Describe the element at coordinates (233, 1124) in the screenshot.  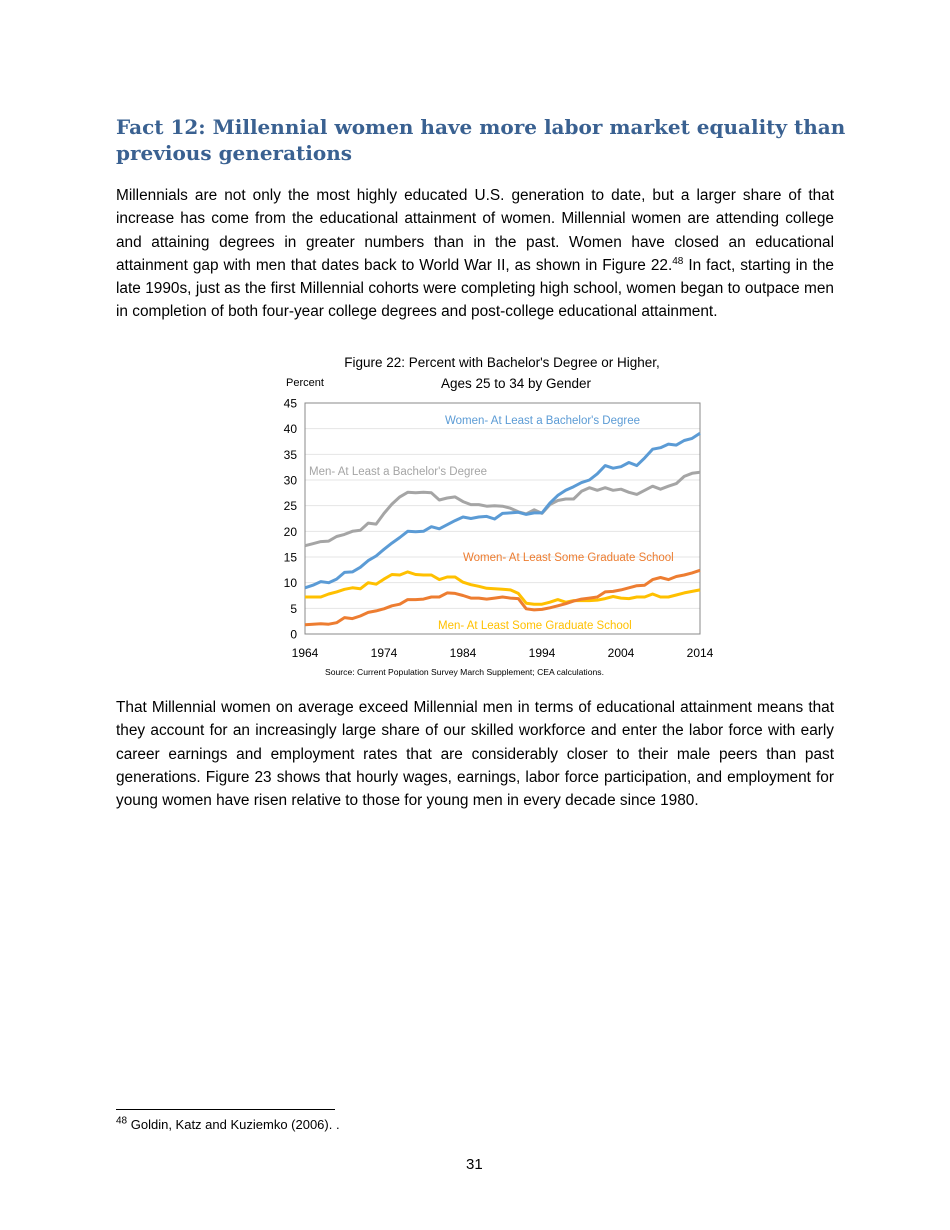
I see `footnote-text: Goldin, Katz and Kuziemko (2006). .` at that location.